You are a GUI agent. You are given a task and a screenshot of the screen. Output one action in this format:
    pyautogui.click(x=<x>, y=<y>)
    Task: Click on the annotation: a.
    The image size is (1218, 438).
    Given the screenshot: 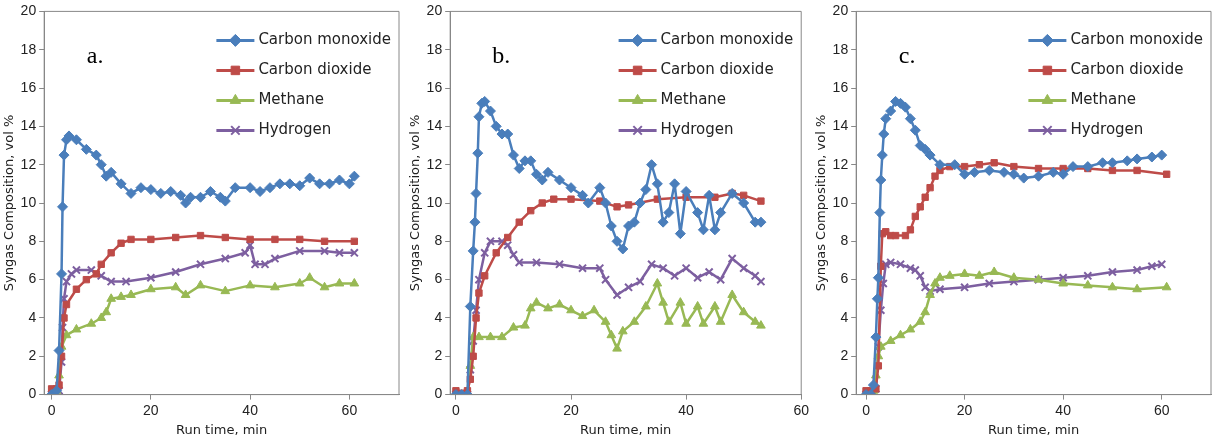 What is the action you would take?
    pyautogui.click(x=95, y=55)
    